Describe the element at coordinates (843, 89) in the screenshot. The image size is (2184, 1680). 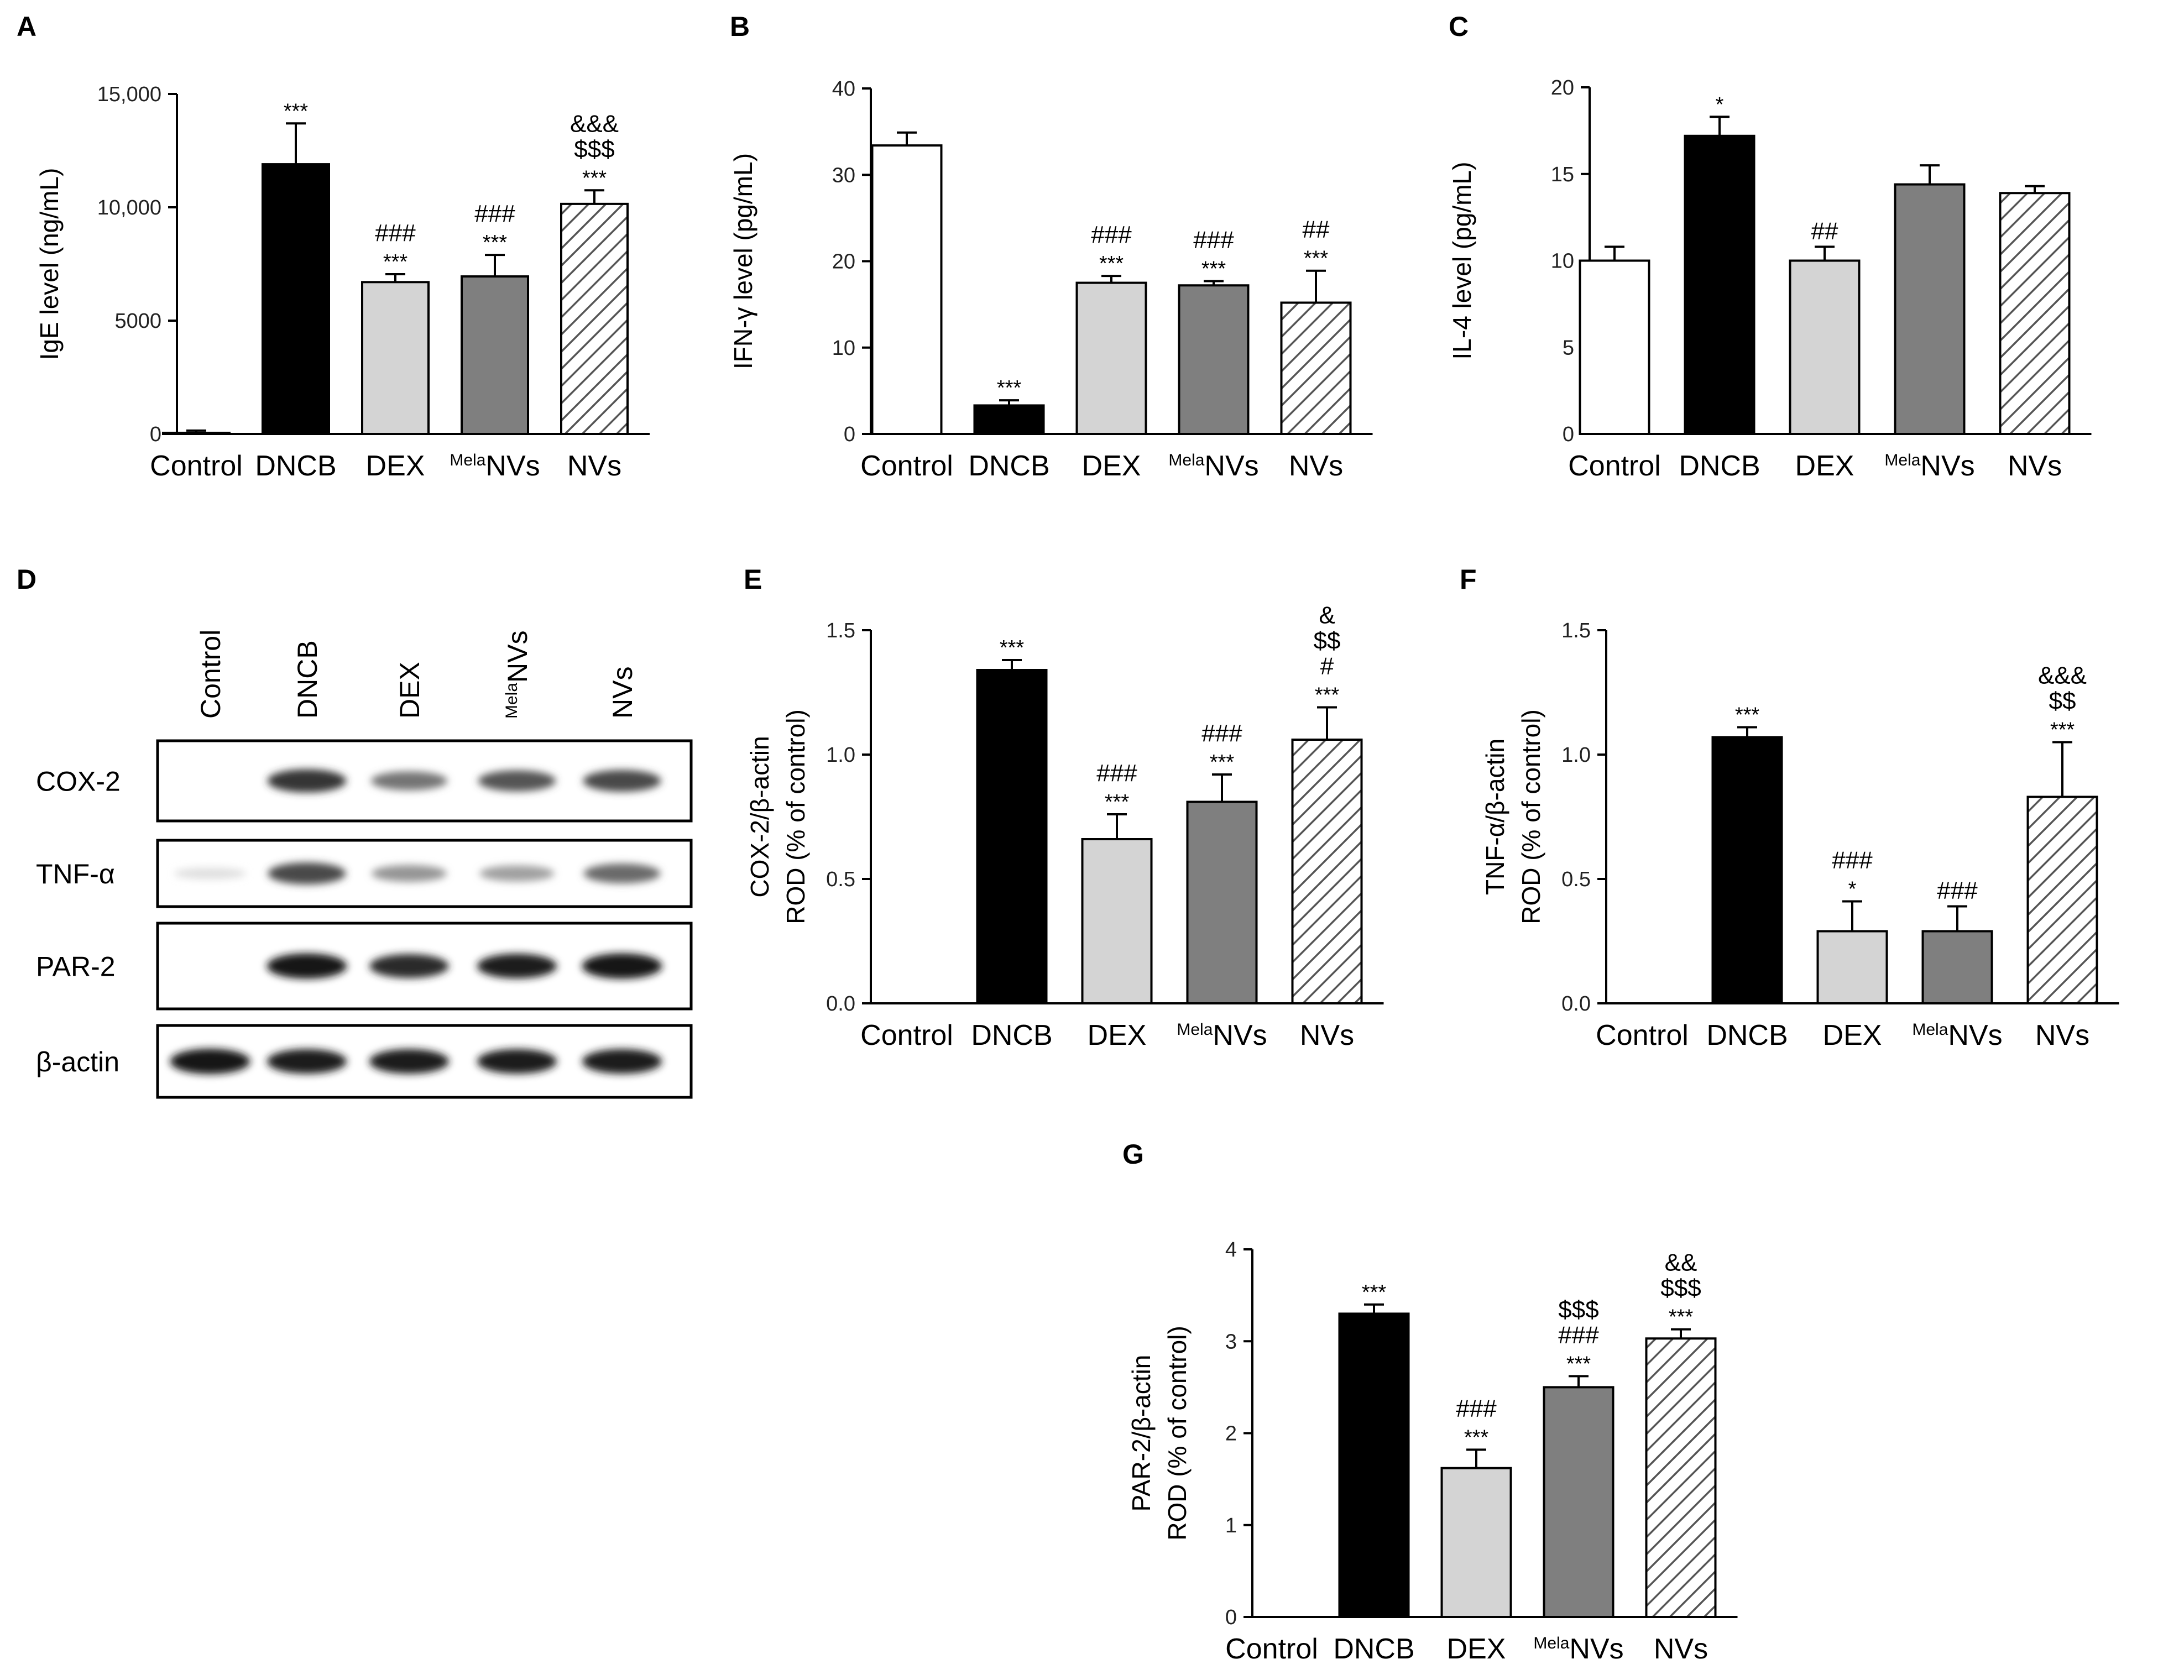
I see `y-tick-label: 40` at that location.